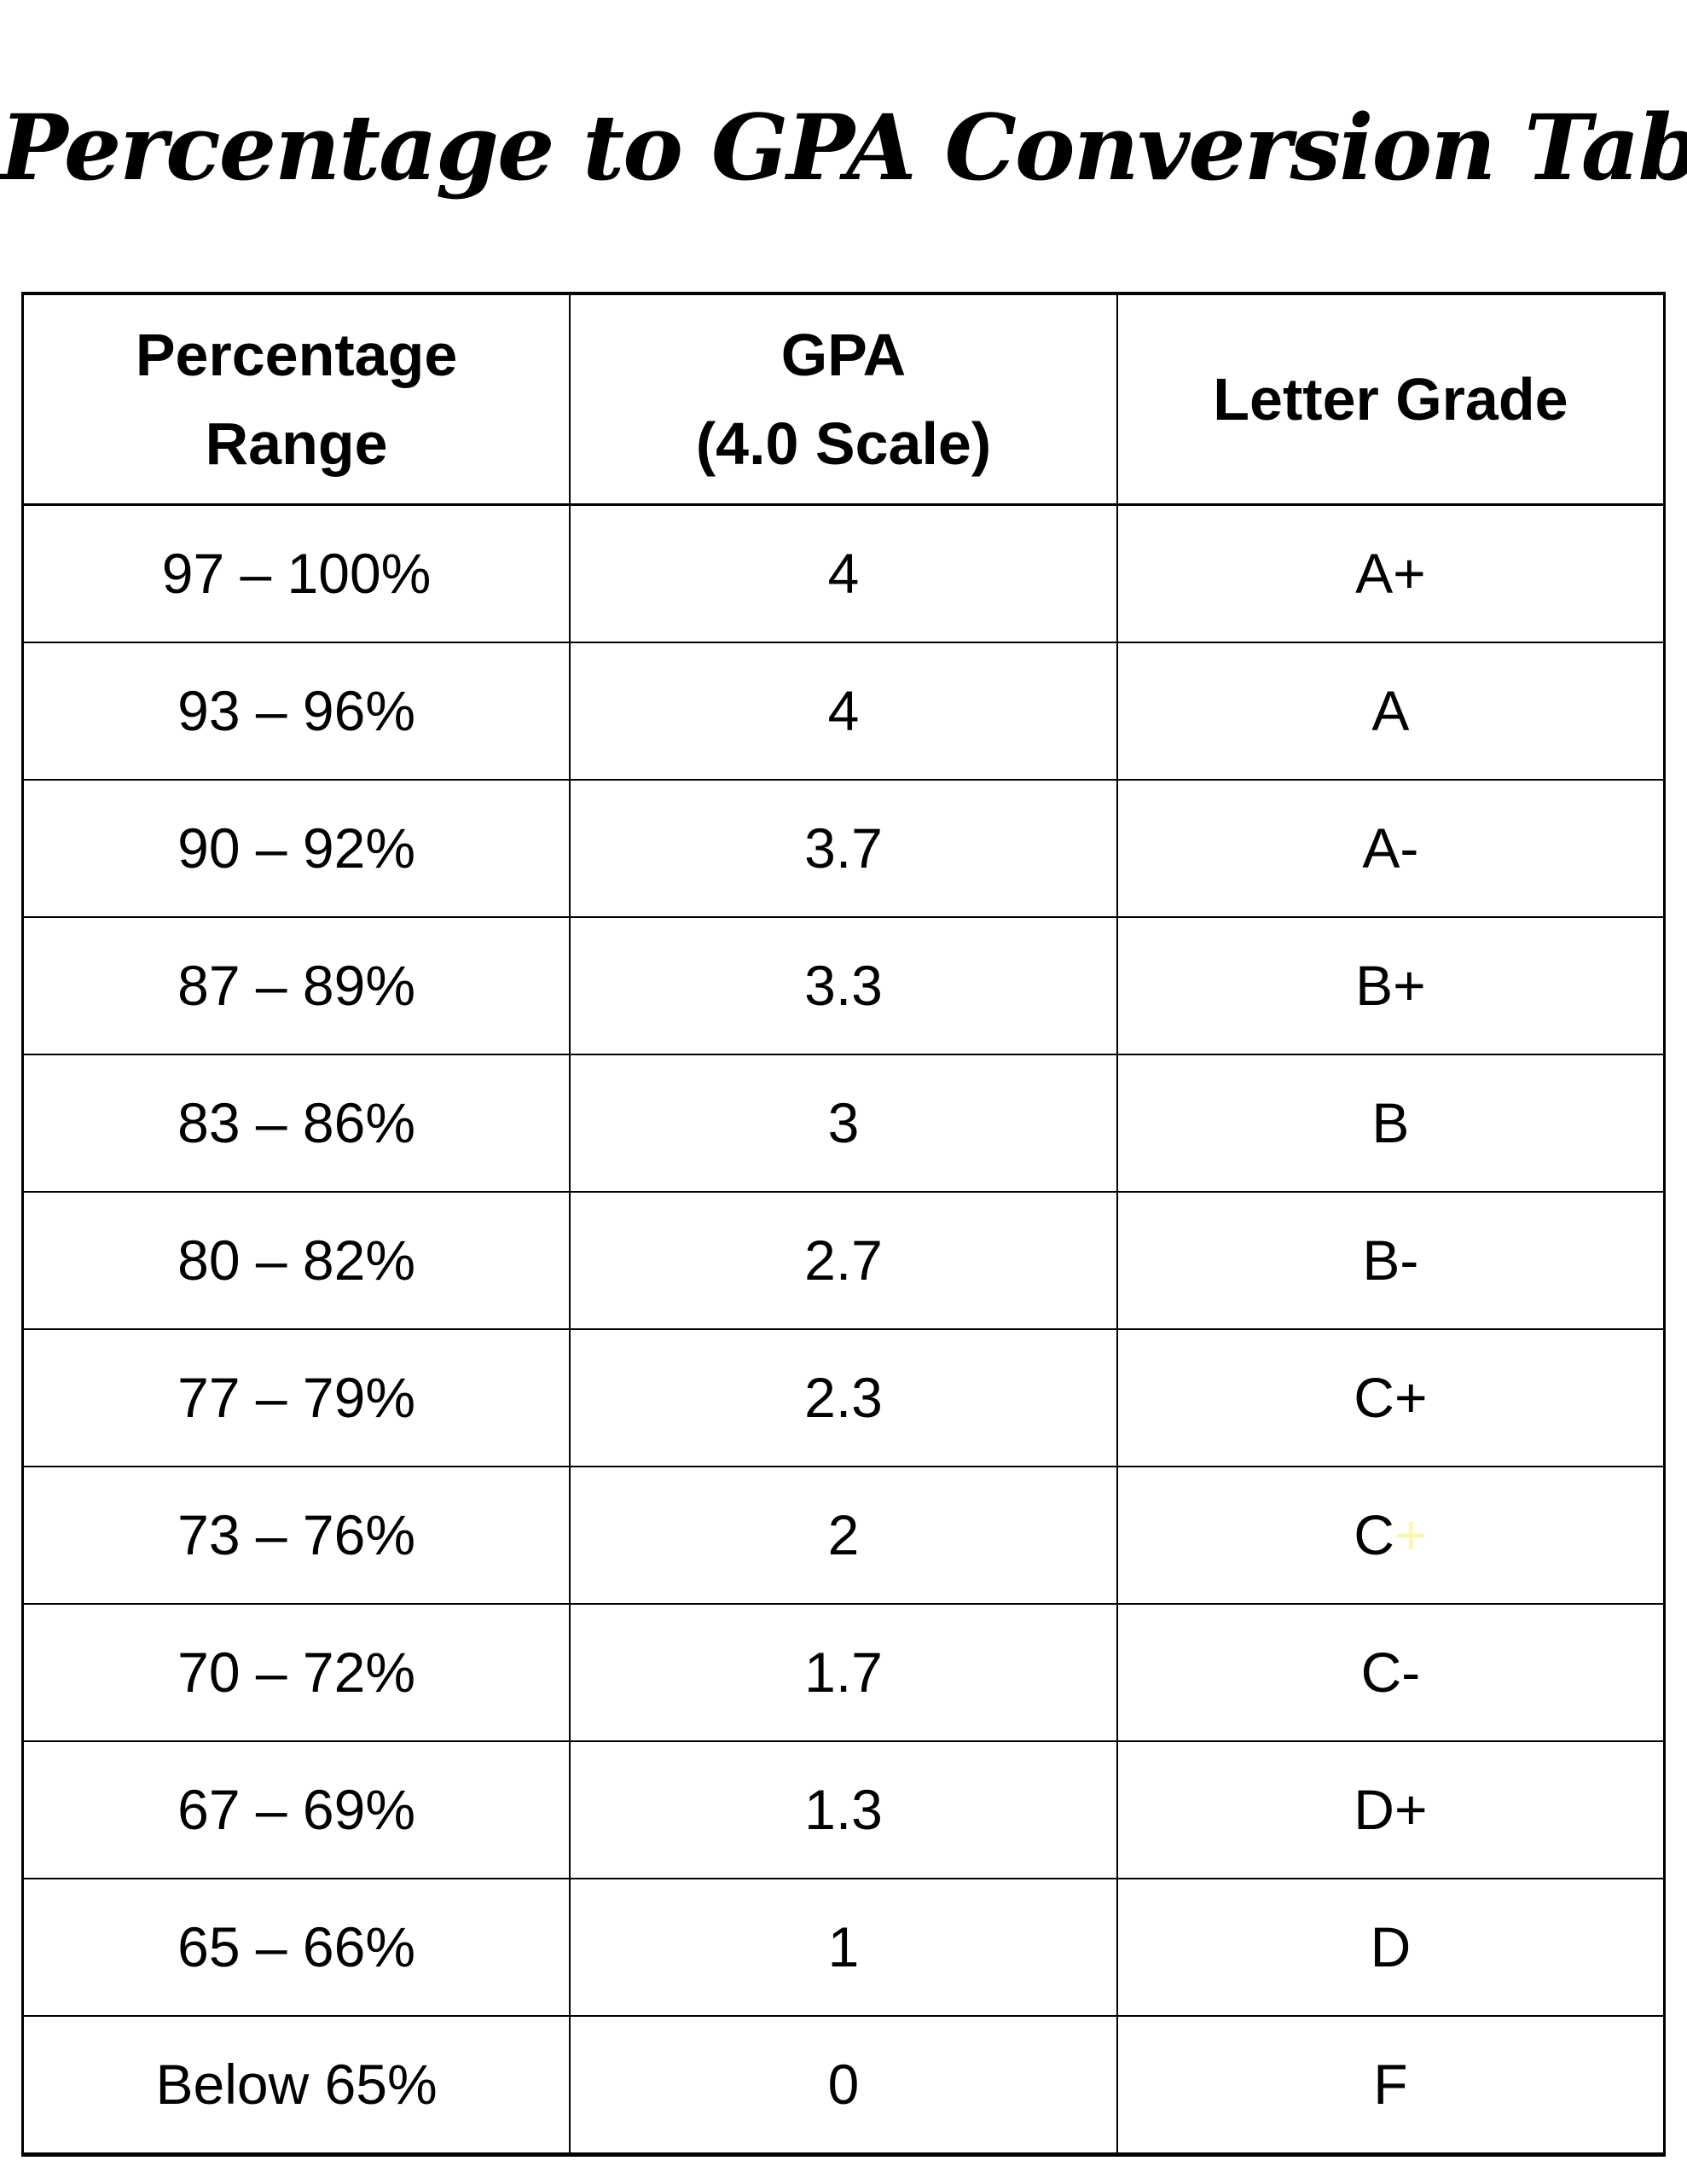 This screenshot has height=2184, width=1687. I want to click on cell-gpa: 2, so click(843, 1535).